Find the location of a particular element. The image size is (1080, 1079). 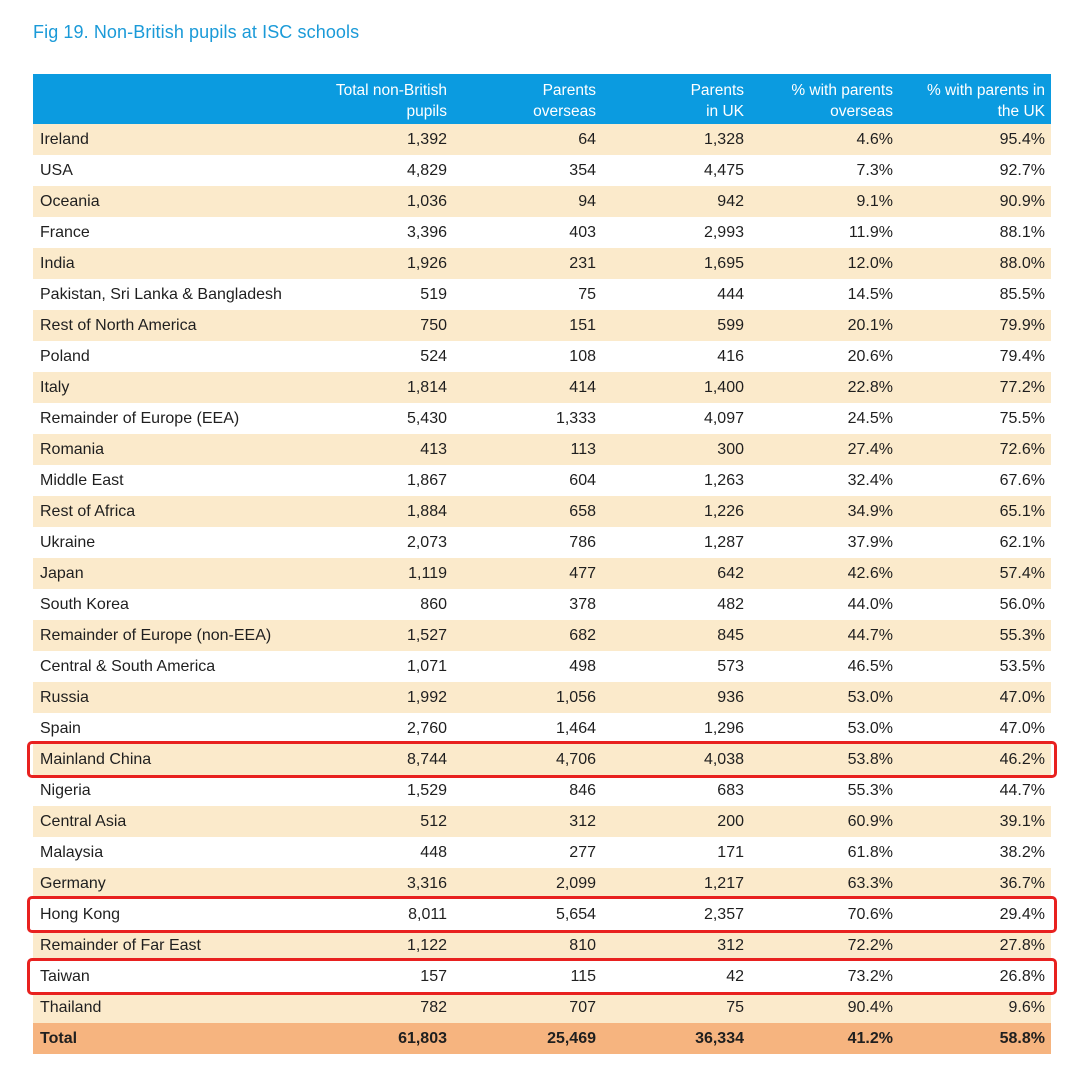

cell-pct-uk: 39.1% is located at coordinates (975, 821).